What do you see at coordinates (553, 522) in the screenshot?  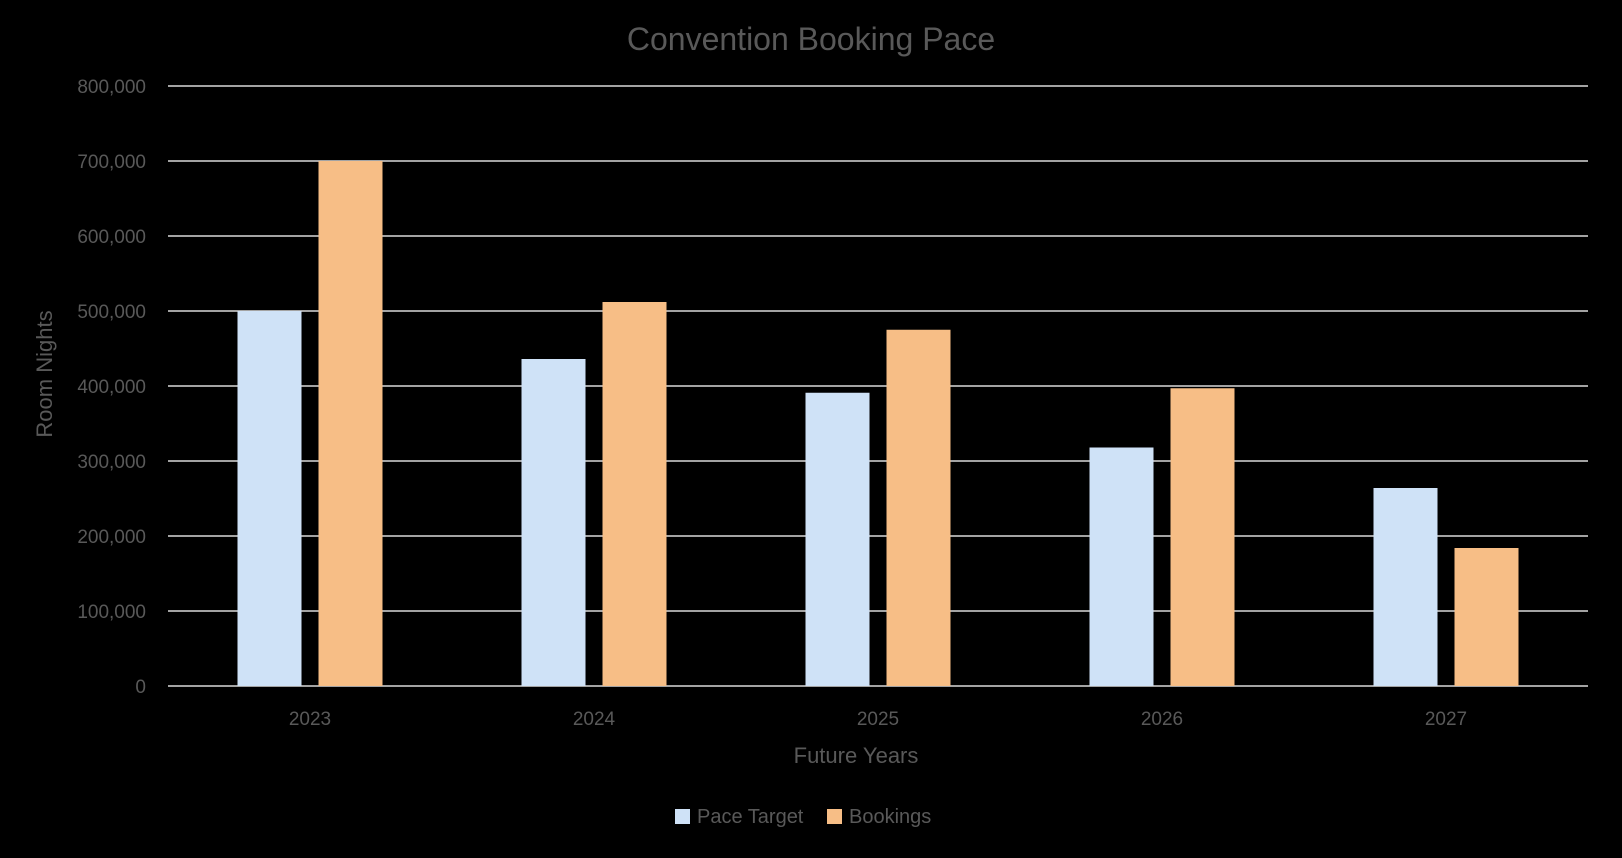 I see `bar-pace-target-2024` at bounding box center [553, 522].